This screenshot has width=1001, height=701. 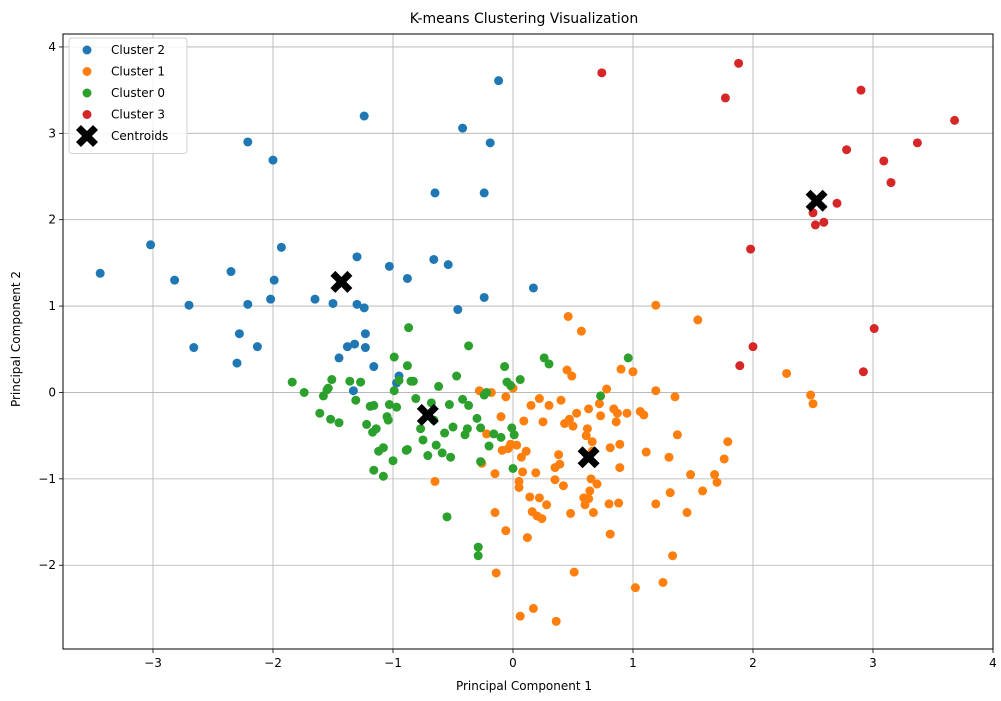 I want to click on legend-box, so click(x=128, y=95).